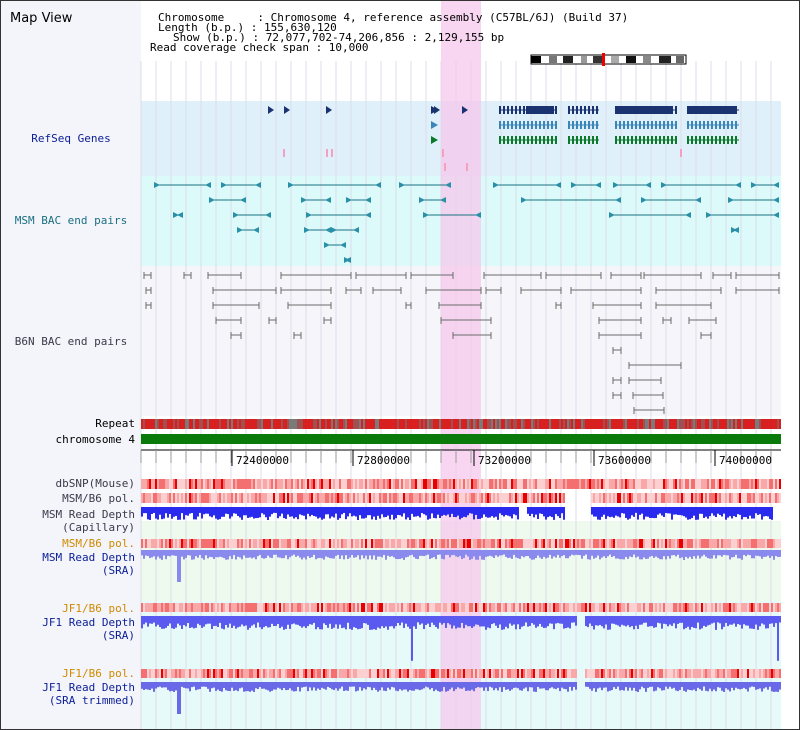 The width and height of the screenshot is (800, 730). Describe the element at coordinates (115, 423) in the screenshot. I see `repeat-track-label: Repeat` at that location.